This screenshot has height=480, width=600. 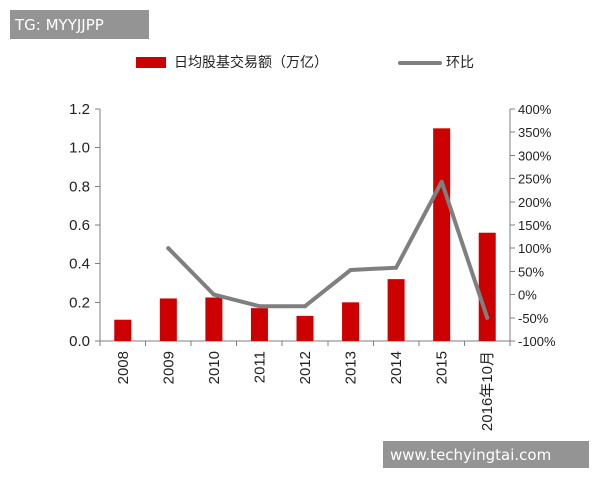 I want to click on y-right-tick-label: 200%, so click(x=535, y=202).